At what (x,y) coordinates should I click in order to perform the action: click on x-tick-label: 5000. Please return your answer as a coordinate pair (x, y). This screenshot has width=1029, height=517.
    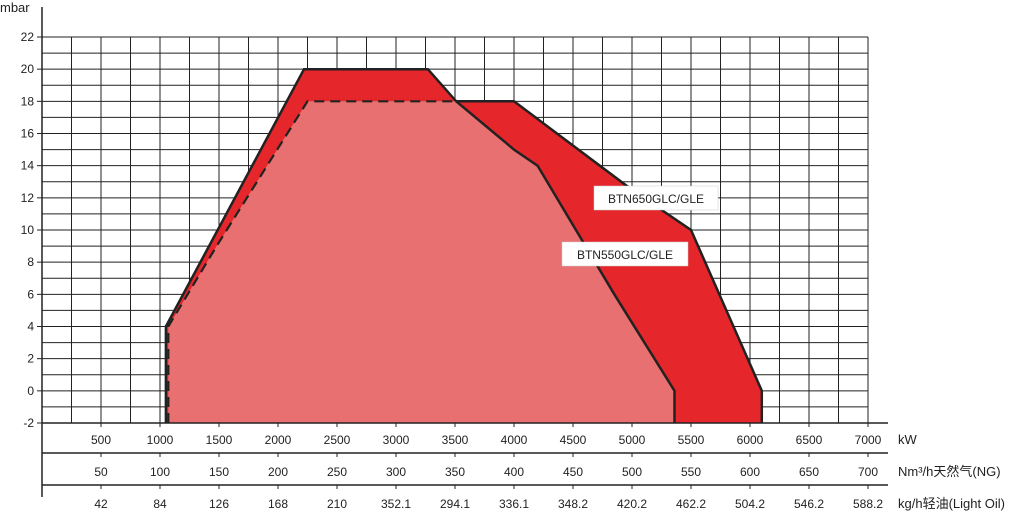
    Looking at the image, I should click on (632, 440).